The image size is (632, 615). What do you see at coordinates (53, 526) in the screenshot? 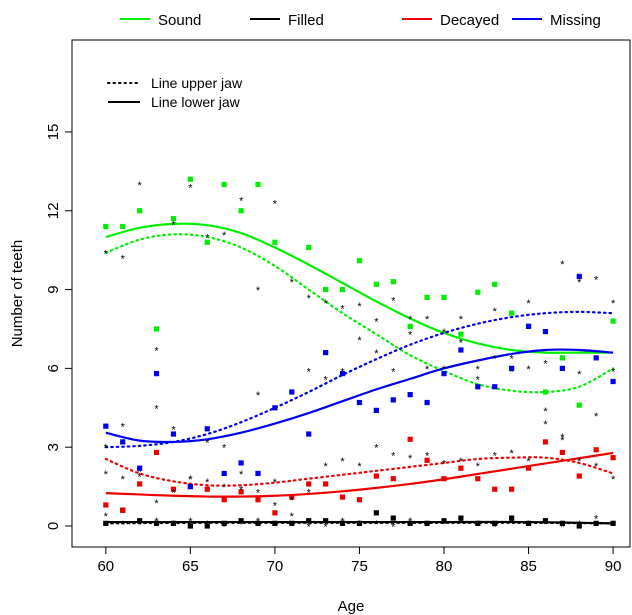
I see `y-tick-label: 0` at bounding box center [53, 526].